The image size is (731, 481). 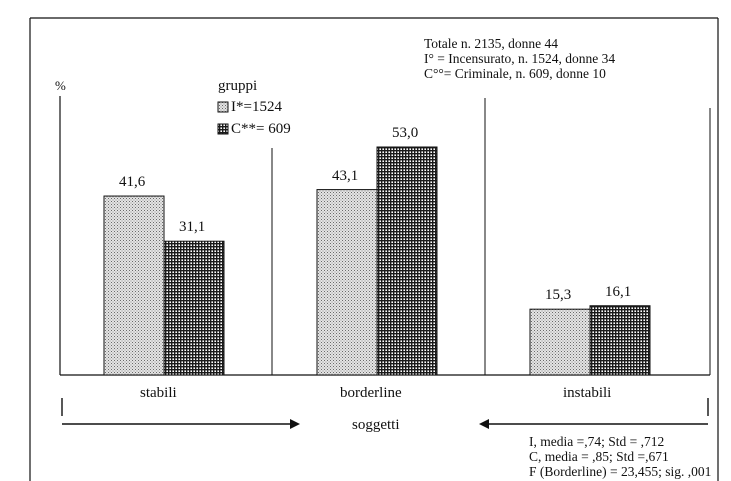 I want to click on bar-stabili-I, so click(x=134, y=285).